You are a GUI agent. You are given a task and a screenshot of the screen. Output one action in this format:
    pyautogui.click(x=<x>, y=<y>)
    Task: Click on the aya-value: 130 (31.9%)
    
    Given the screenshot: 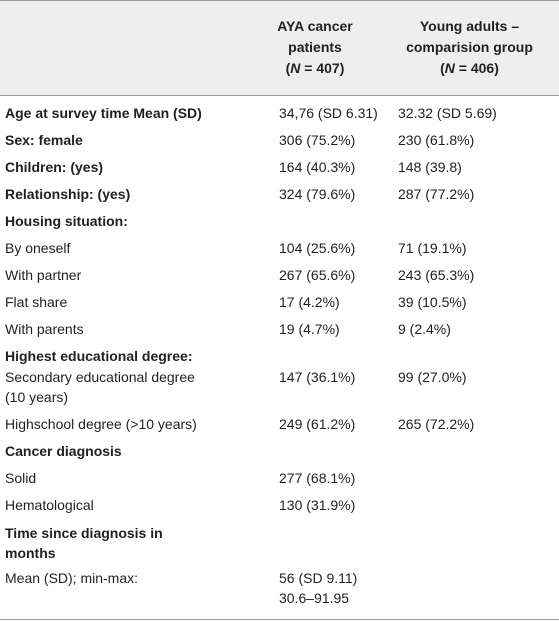 What is the action you would take?
    pyautogui.click(x=317, y=505)
    